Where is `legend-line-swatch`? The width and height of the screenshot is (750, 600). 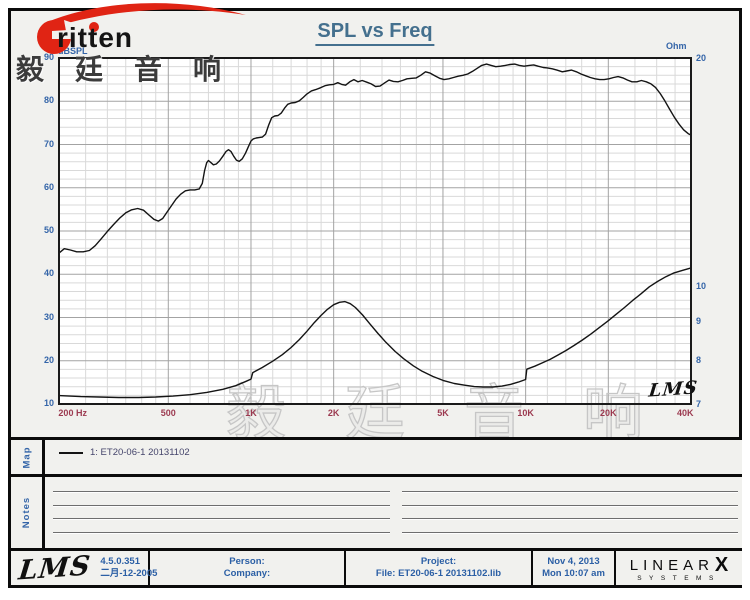 legend-line-swatch is located at coordinates (71, 452).